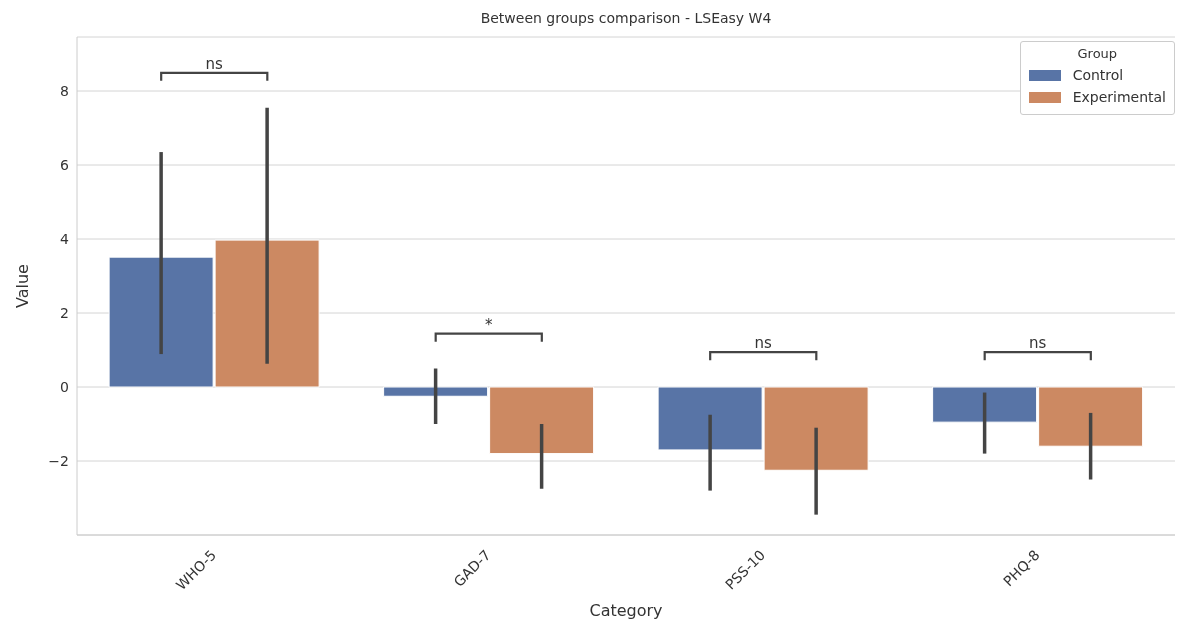  I want to click on y-tick-label: 8, so click(64, 90).